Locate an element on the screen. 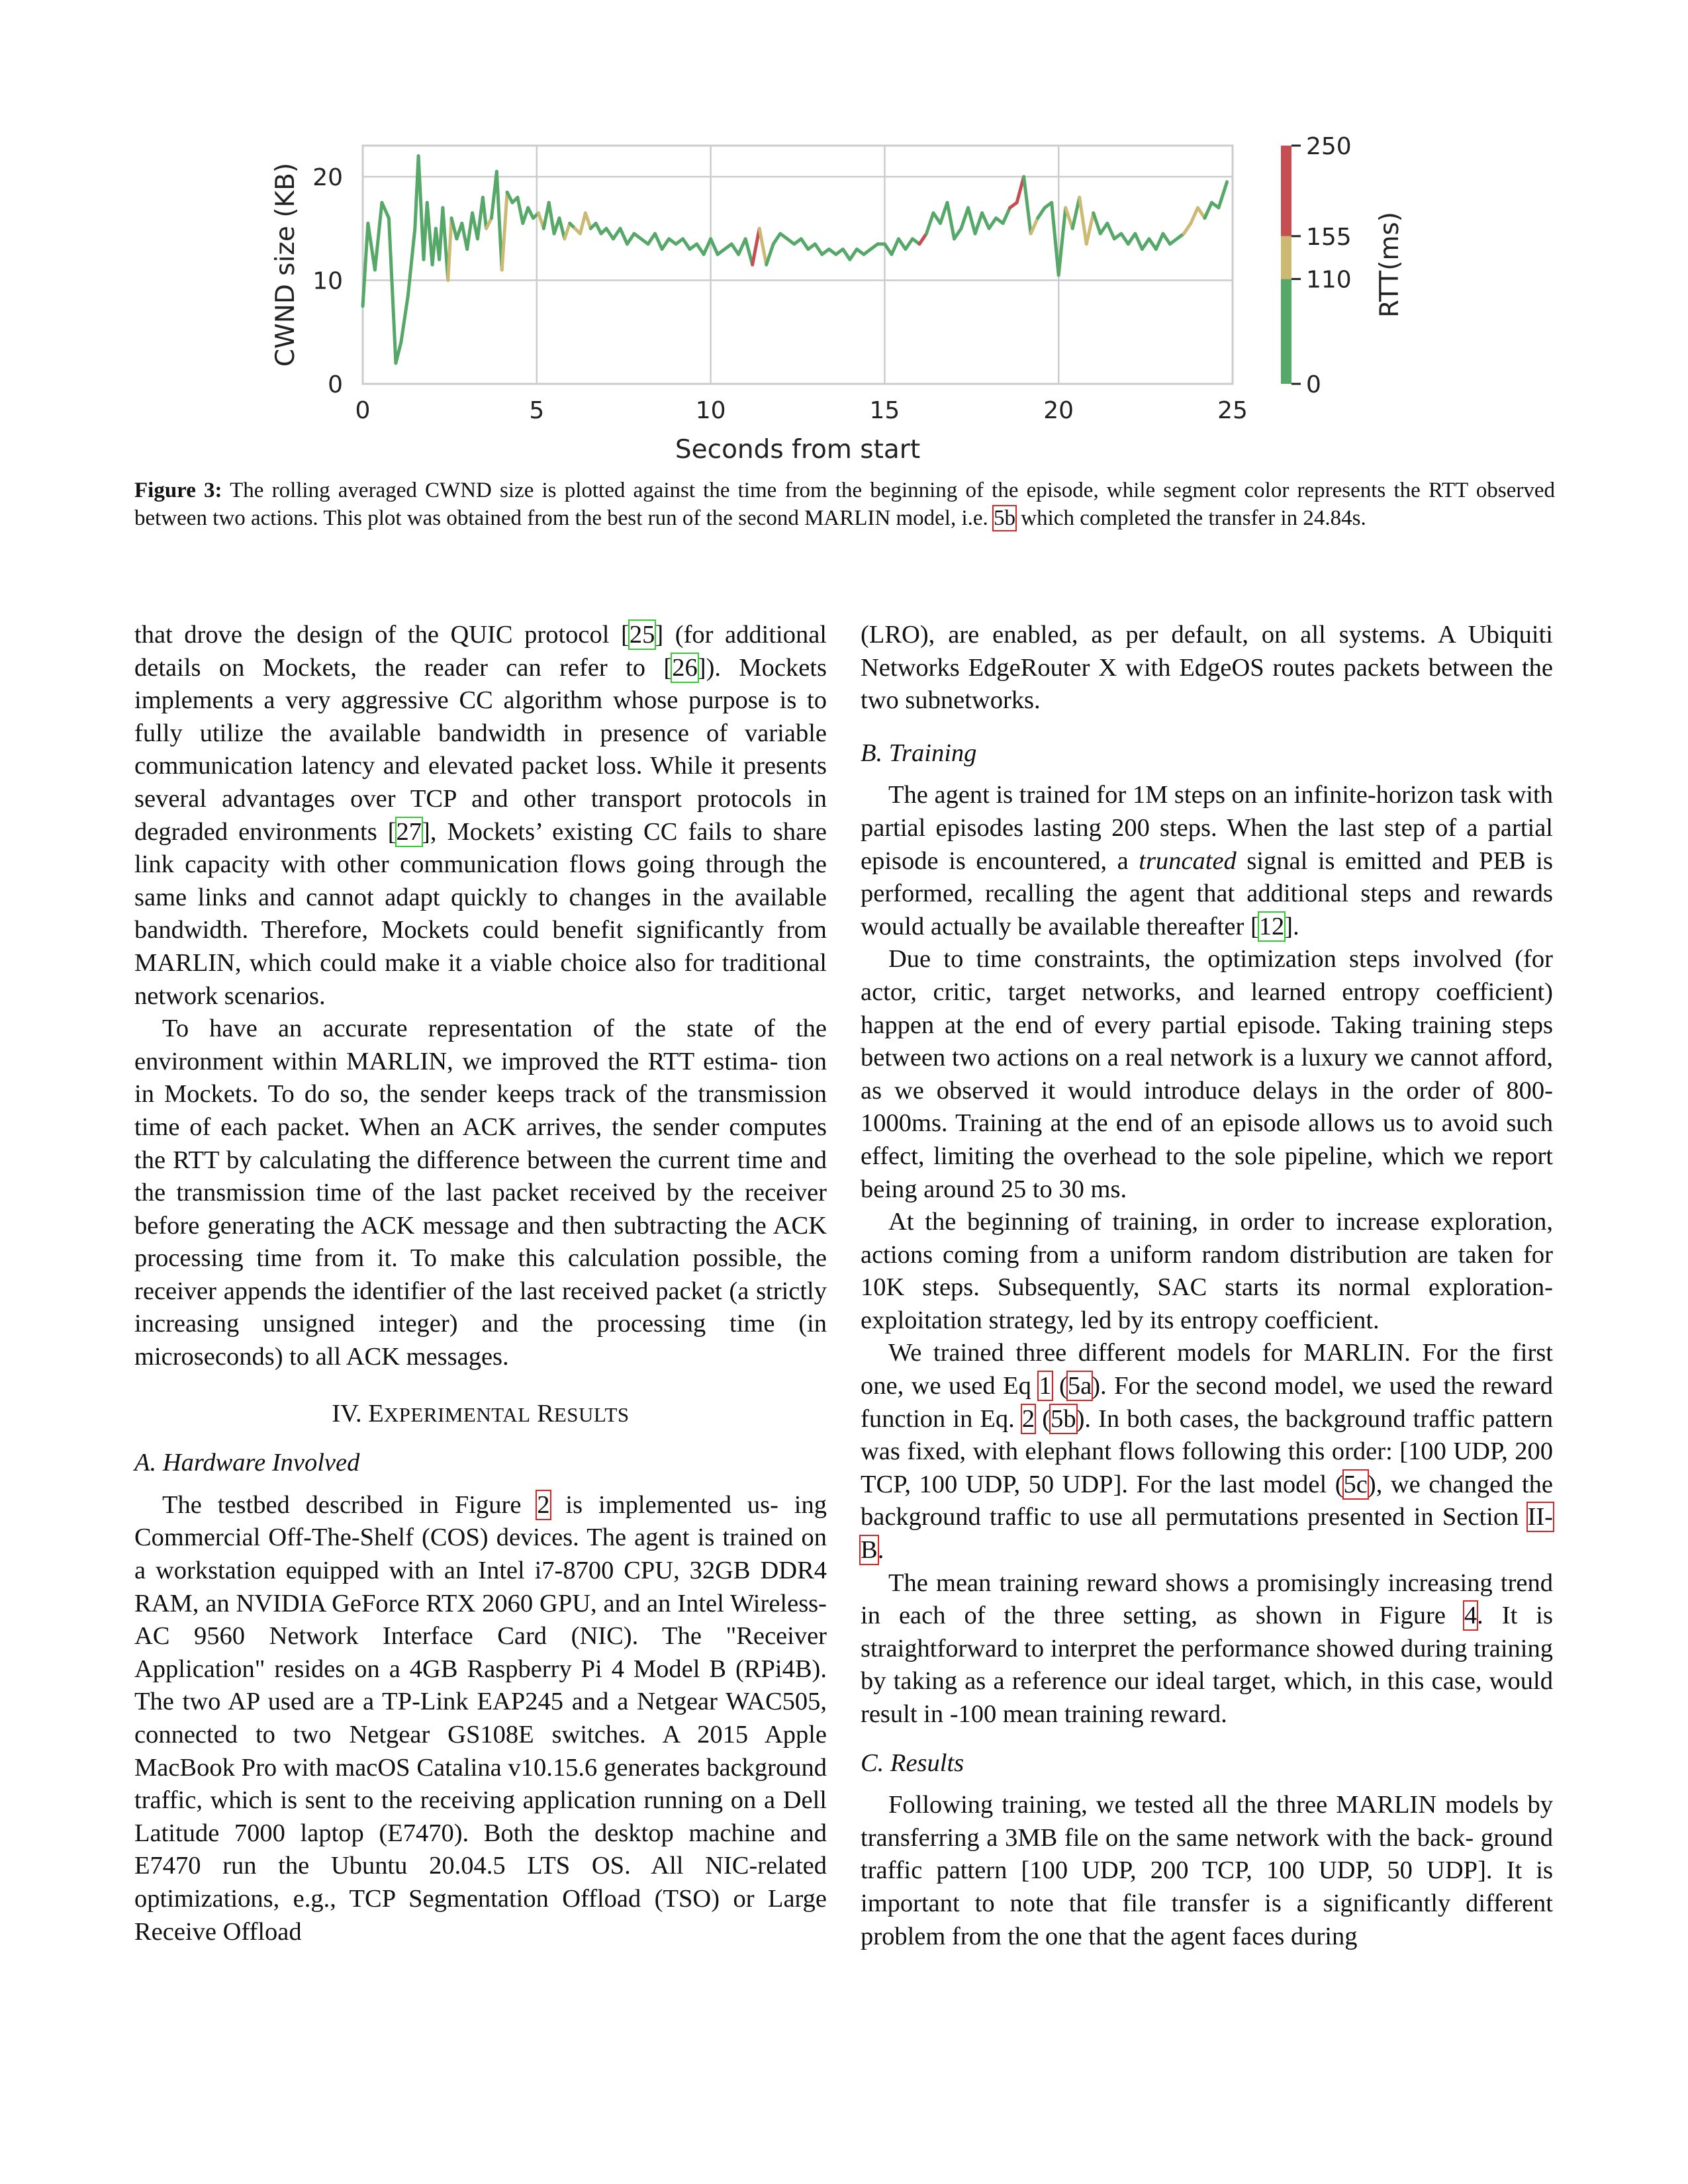 Image resolution: width=1688 pixels, height=2184 pixels. citation-link: 25 is located at coordinates (642, 634).